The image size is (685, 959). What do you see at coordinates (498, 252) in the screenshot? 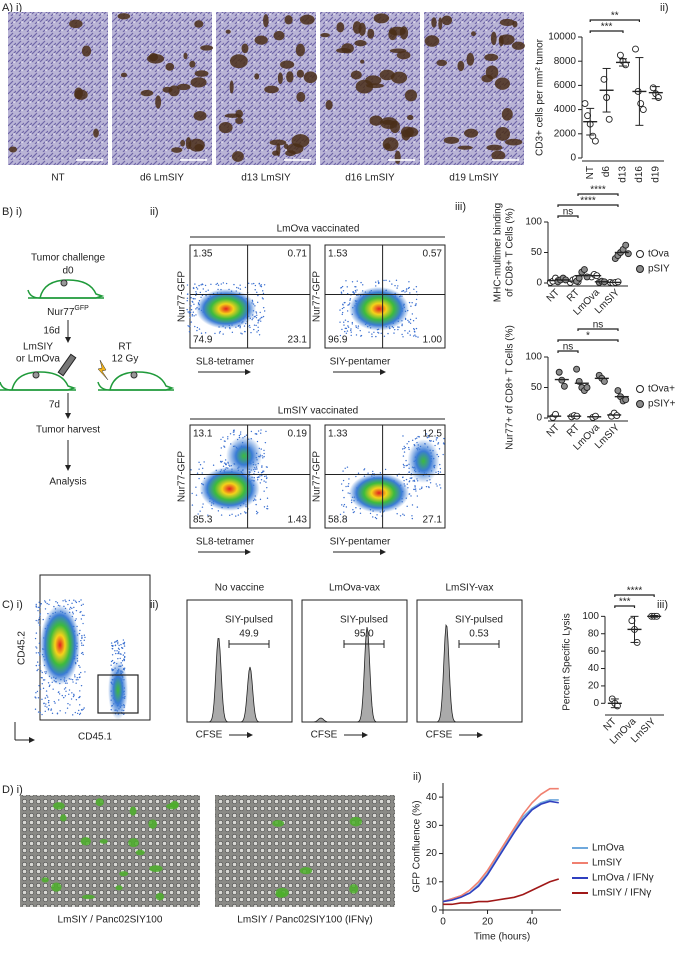
I see `y-axis-label: MHC-multimer binding` at bounding box center [498, 252].